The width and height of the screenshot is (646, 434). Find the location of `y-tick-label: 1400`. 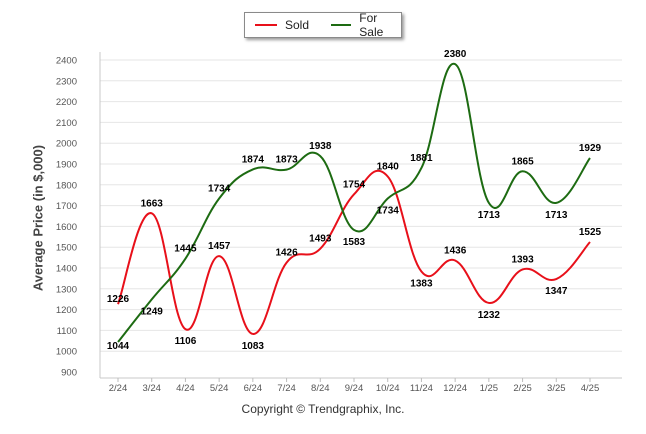

y-tick-label: 1400 is located at coordinates (66, 269).